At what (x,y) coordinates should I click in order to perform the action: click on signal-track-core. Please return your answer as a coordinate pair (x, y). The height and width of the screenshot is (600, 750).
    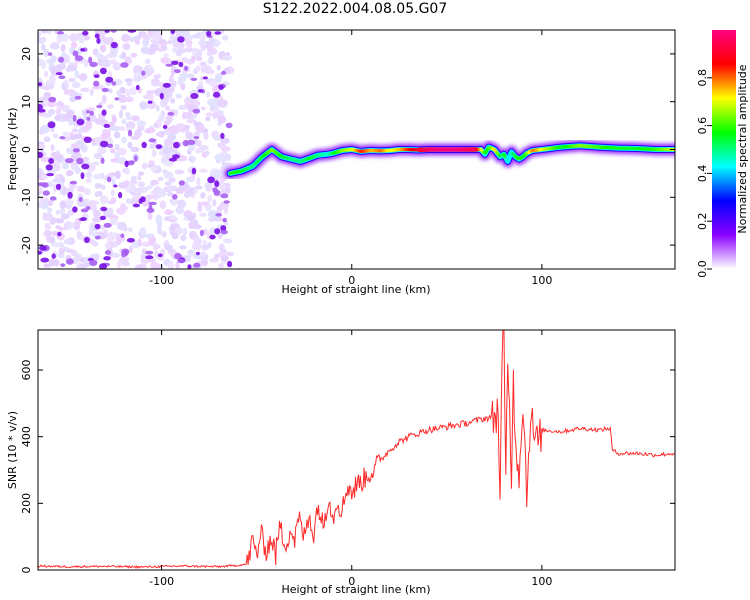
    Looking at the image, I should click on (451, 159).